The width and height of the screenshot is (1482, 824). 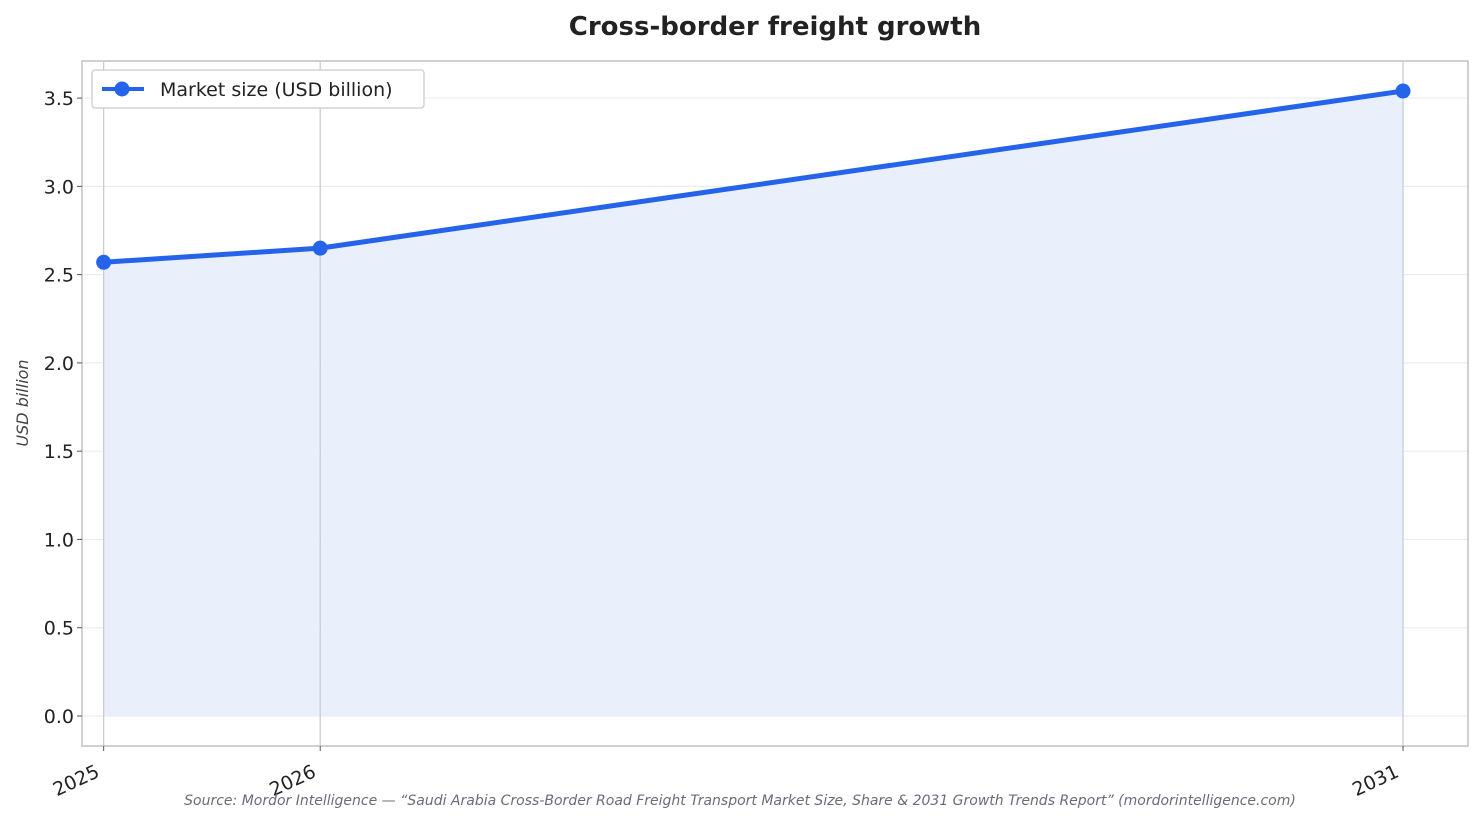 What do you see at coordinates (63, 408) in the screenshot?
I see `y-axis-ticks: 0.0 0.5 1.0 1.5 2.0 2.5 3.0 3.5` at bounding box center [63, 408].